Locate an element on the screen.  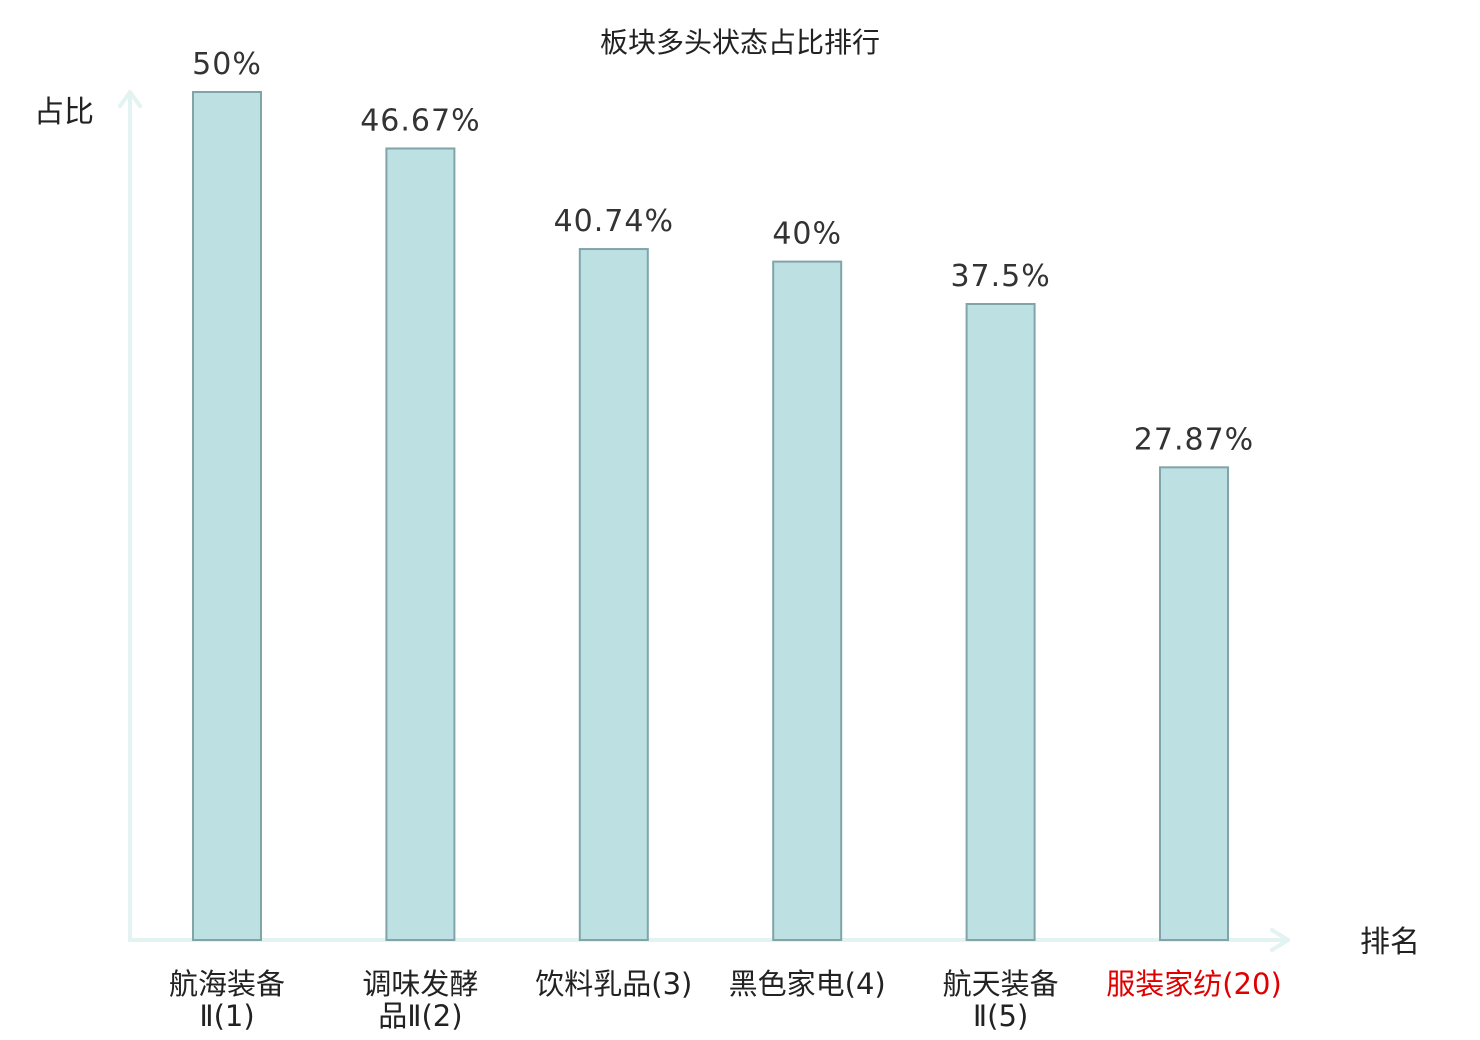
y-axis-arrow is located at coordinates (130, 99).